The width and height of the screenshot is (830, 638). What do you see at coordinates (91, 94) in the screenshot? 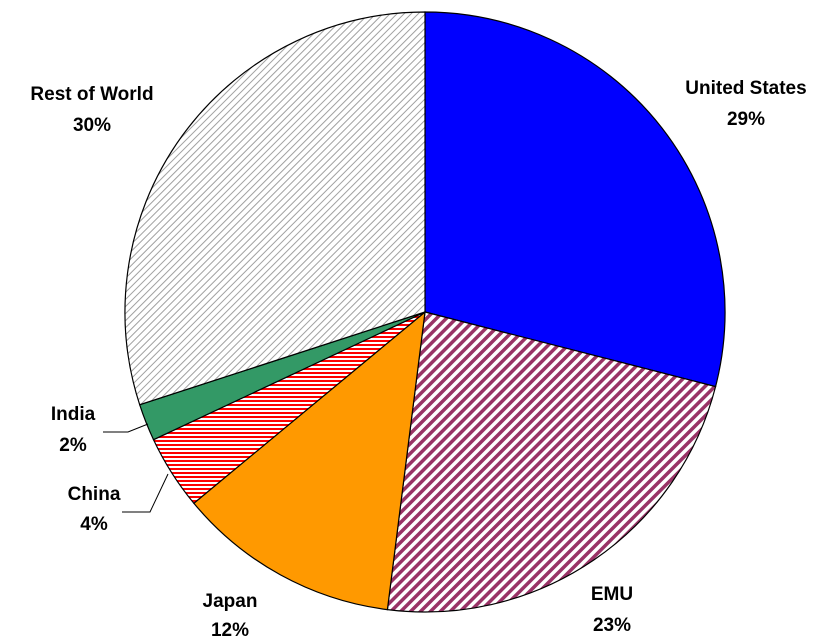
I see `label-rest-of-world: Rest of World` at bounding box center [91, 94].